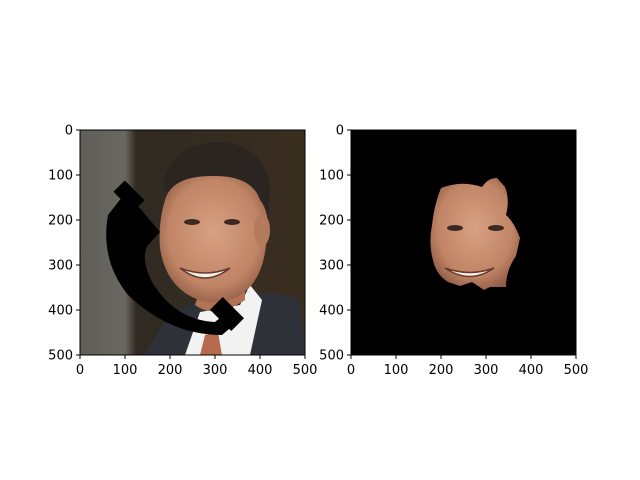 This screenshot has height=480, width=640. I want to click on panel1-xtick-label-400: 400, so click(260, 370).